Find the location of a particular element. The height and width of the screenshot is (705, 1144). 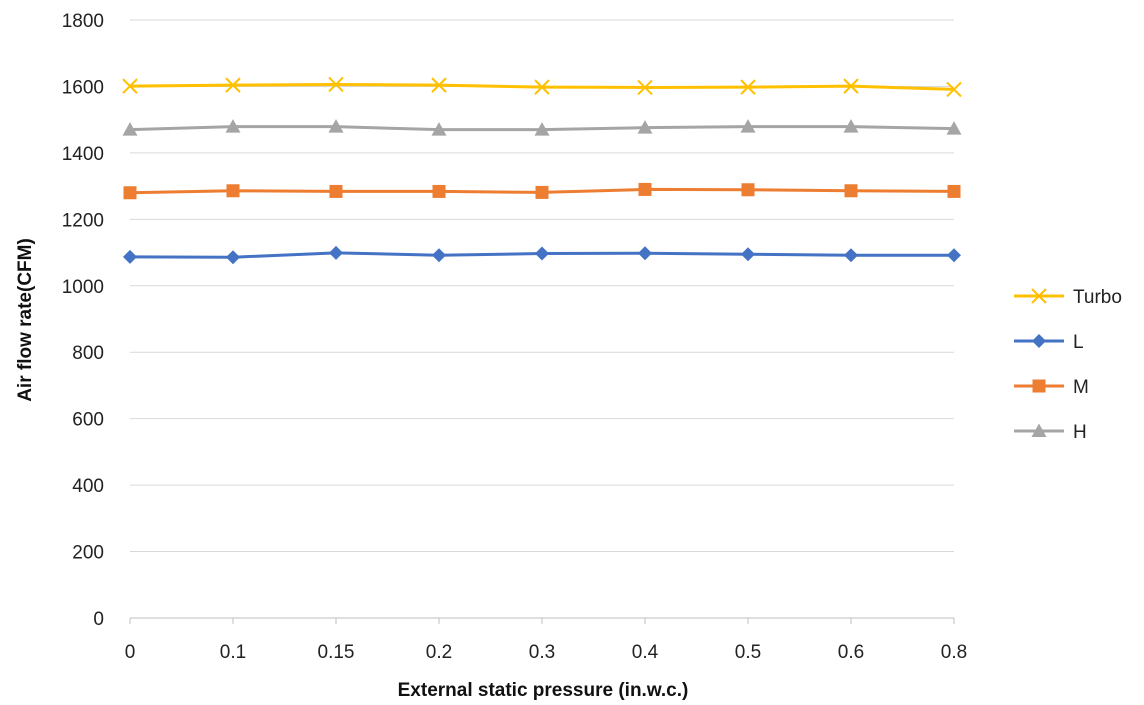

series-turbo is located at coordinates (542, 87).